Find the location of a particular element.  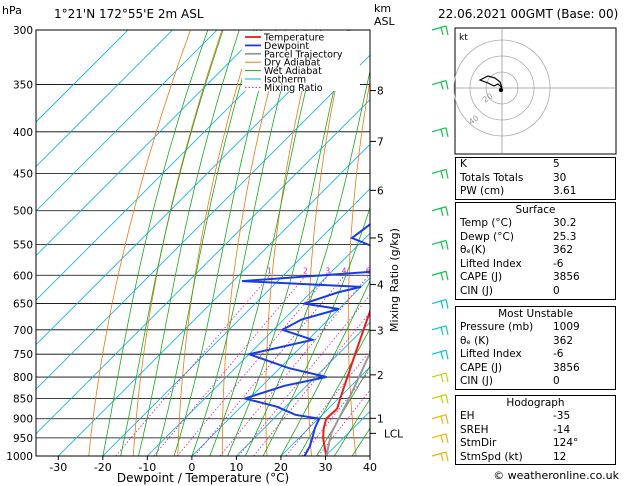

y-tick-label: 300 is located at coordinates (23, 31).